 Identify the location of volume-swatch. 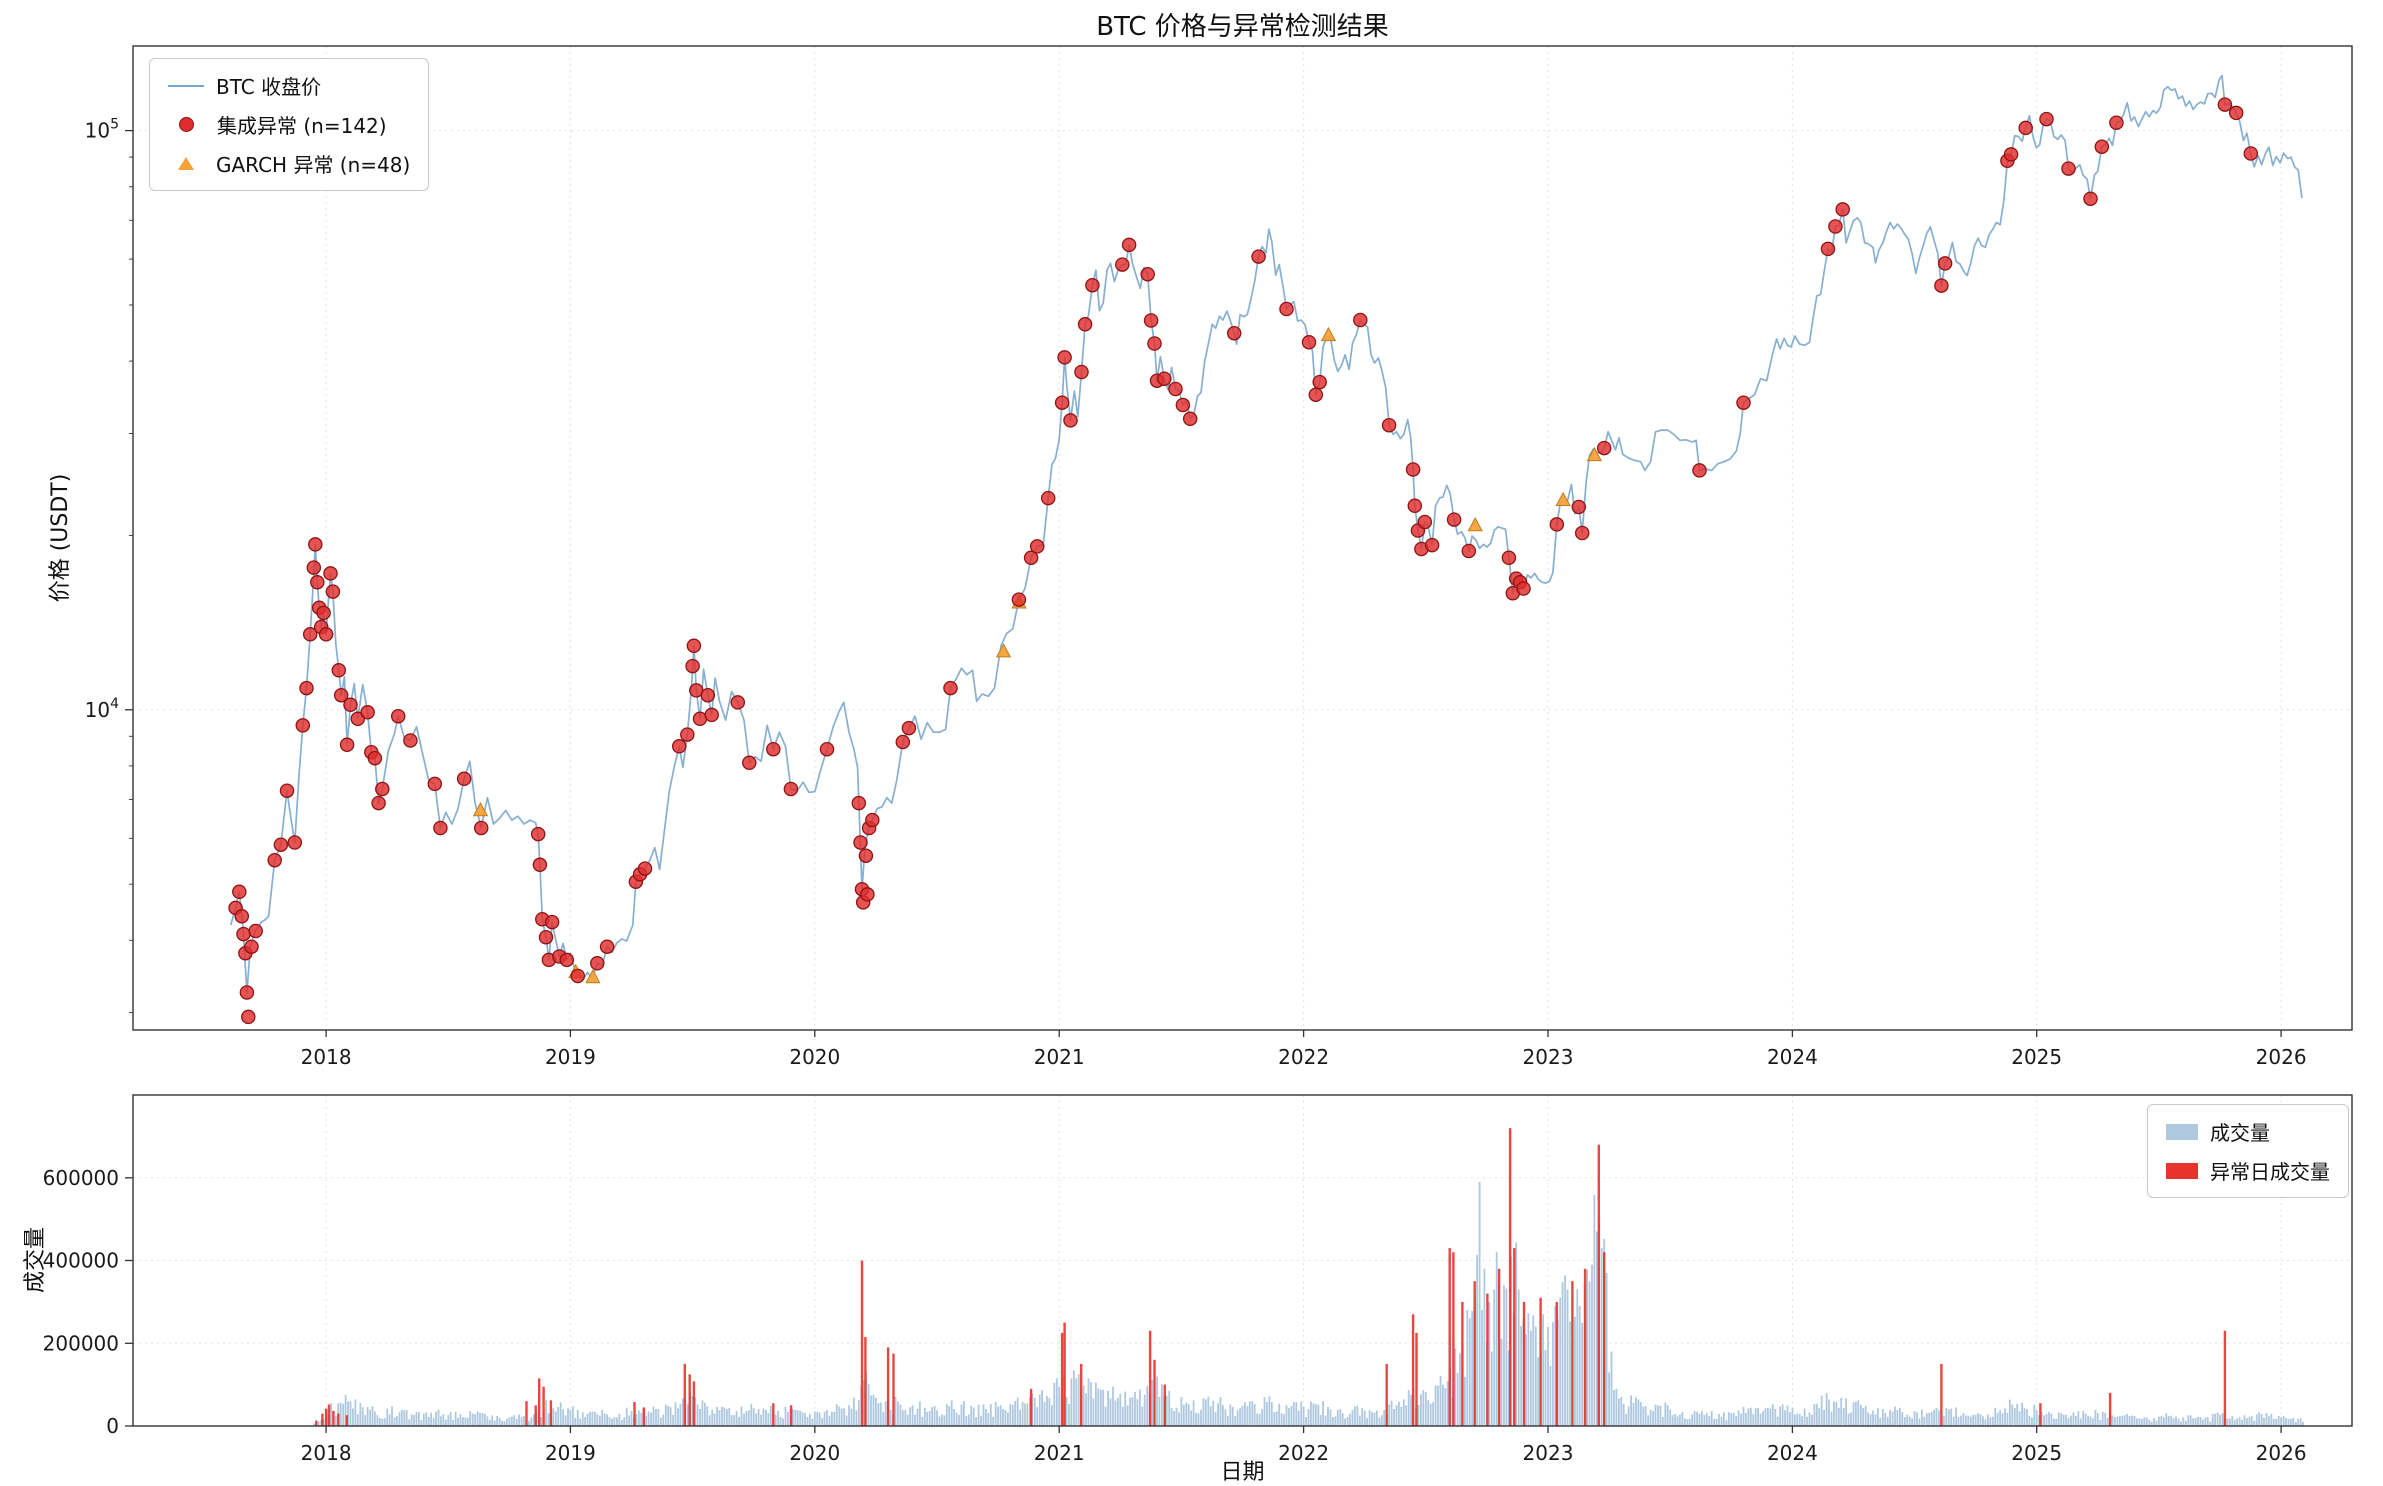
(2182, 1131).